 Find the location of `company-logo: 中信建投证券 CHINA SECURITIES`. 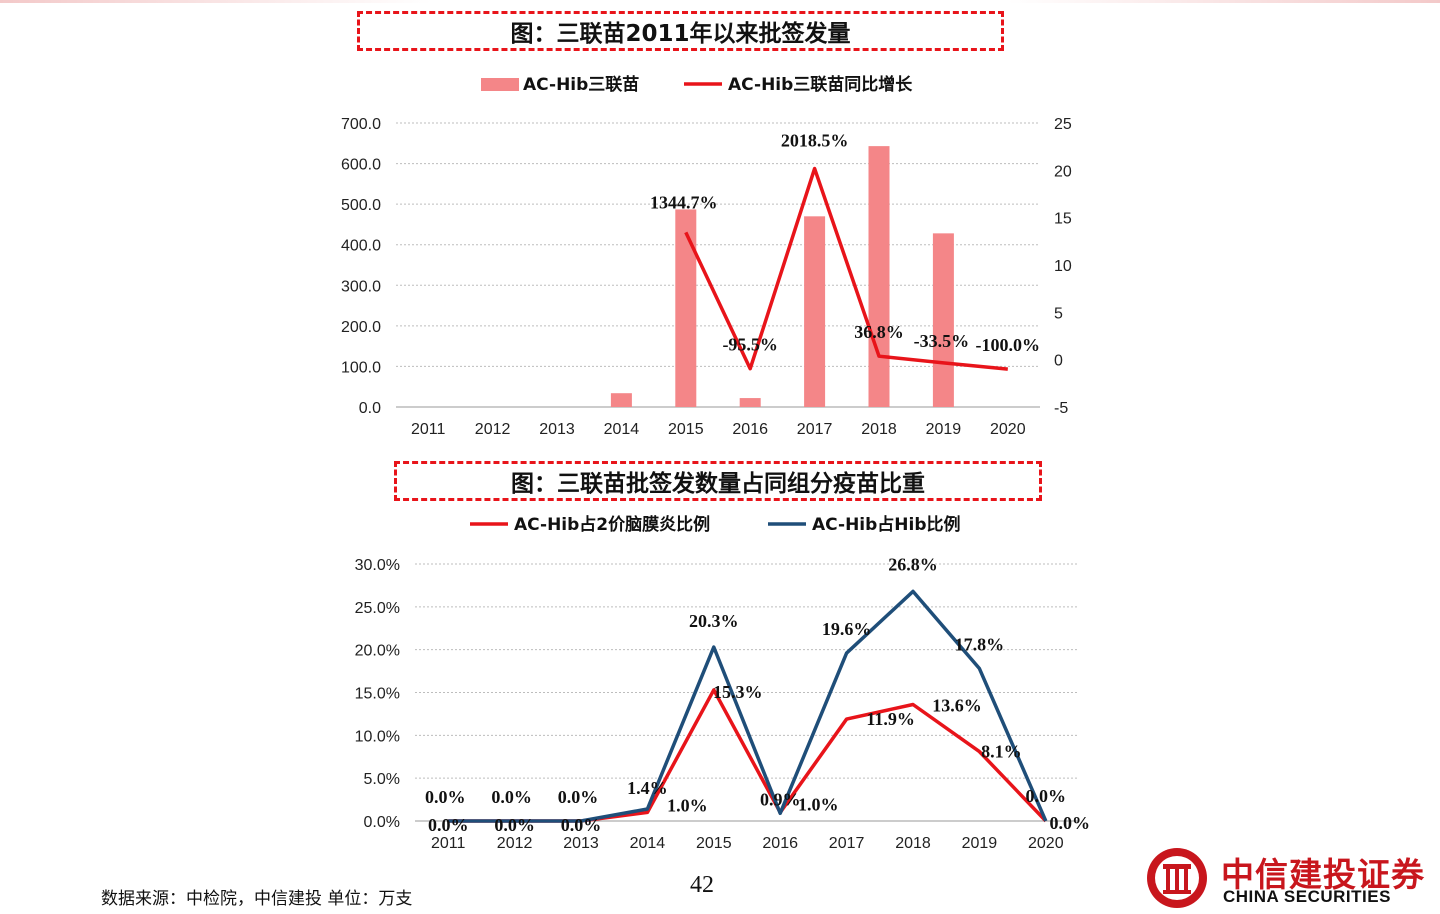

company-logo: 中信建投证券 CHINA SECURITIES is located at coordinates (1288, 878).